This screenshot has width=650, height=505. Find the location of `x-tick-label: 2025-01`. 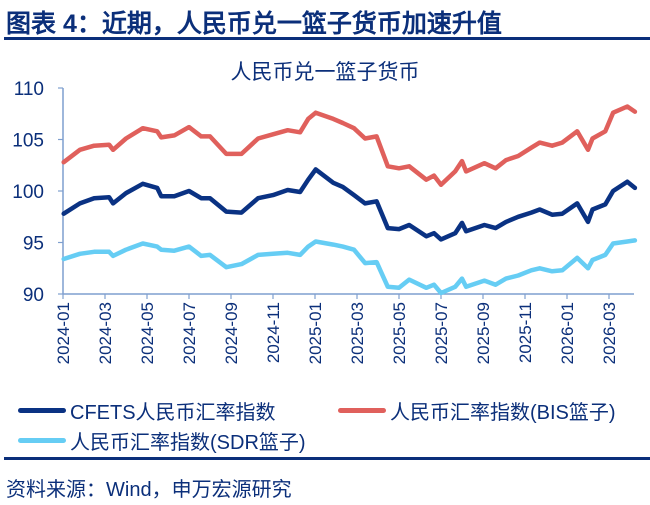

x-tick-label: 2025-01 is located at coordinates (315, 333).